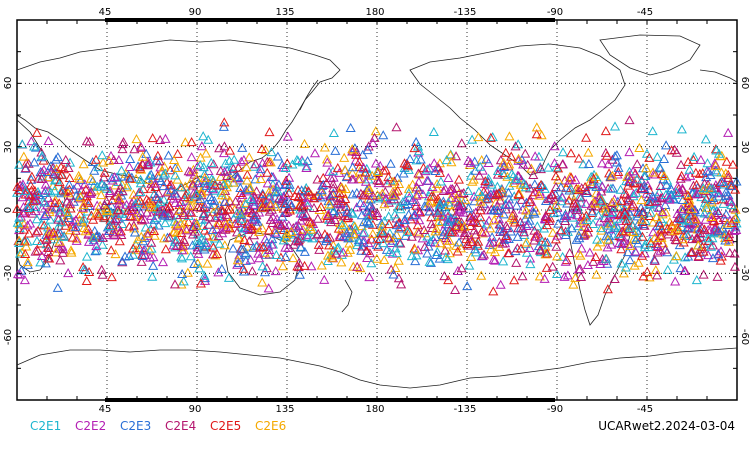 The image size is (750, 450). I want to click on right-lat-label: -60, so click(744, 337).